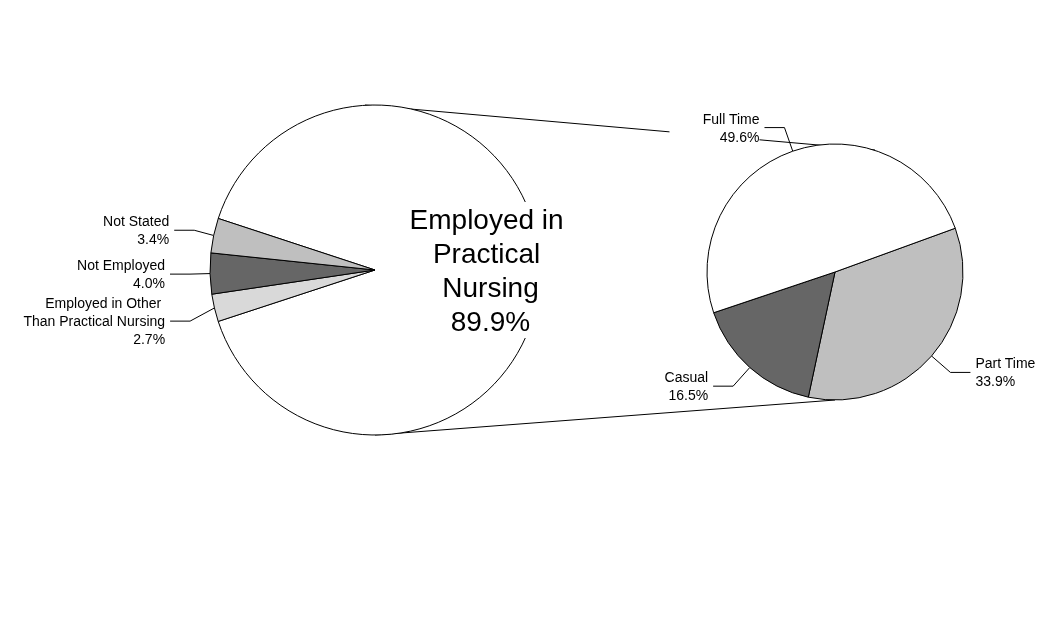 The image size is (1053, 619). Describe the element at coordinates (995, 381) in the screenshot. I see `data-label: 33.9%` at that location.